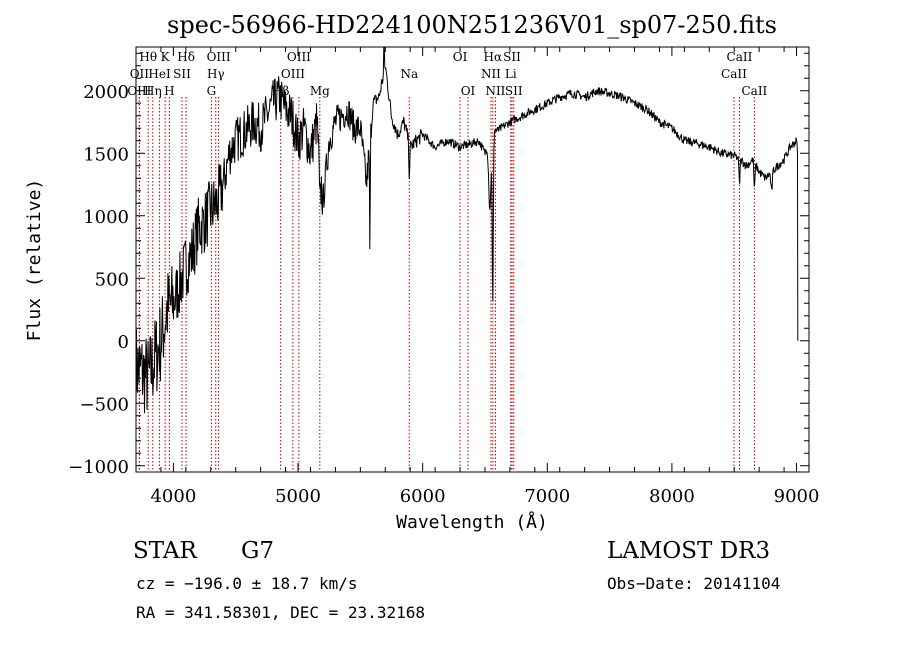 This screenshot has width=900, height=649. Describe the element at coordinates (166, 57) in the screenshot. I see `marker-label: K` at that location.